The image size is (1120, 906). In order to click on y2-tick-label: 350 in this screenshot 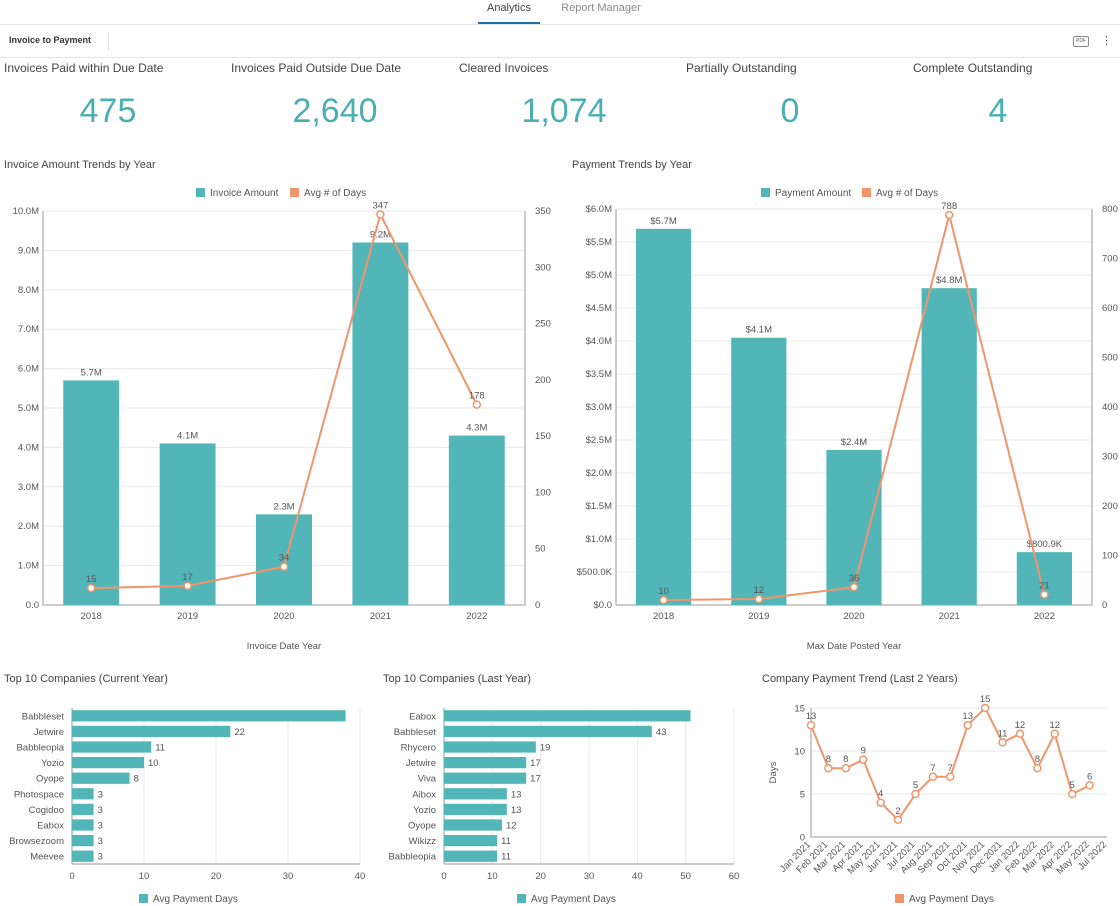, I will do `click(543, 211)`.